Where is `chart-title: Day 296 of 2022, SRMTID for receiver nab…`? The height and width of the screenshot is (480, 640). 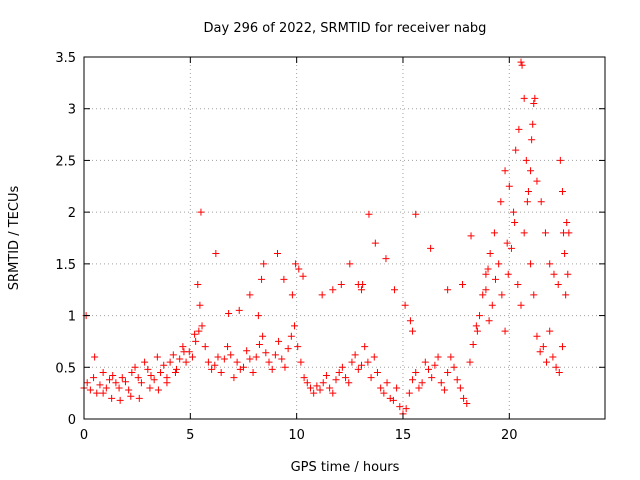 chart-title: Day 296 of 2022, SRMTID for receiver nab… is located at coordinates (345, 28).